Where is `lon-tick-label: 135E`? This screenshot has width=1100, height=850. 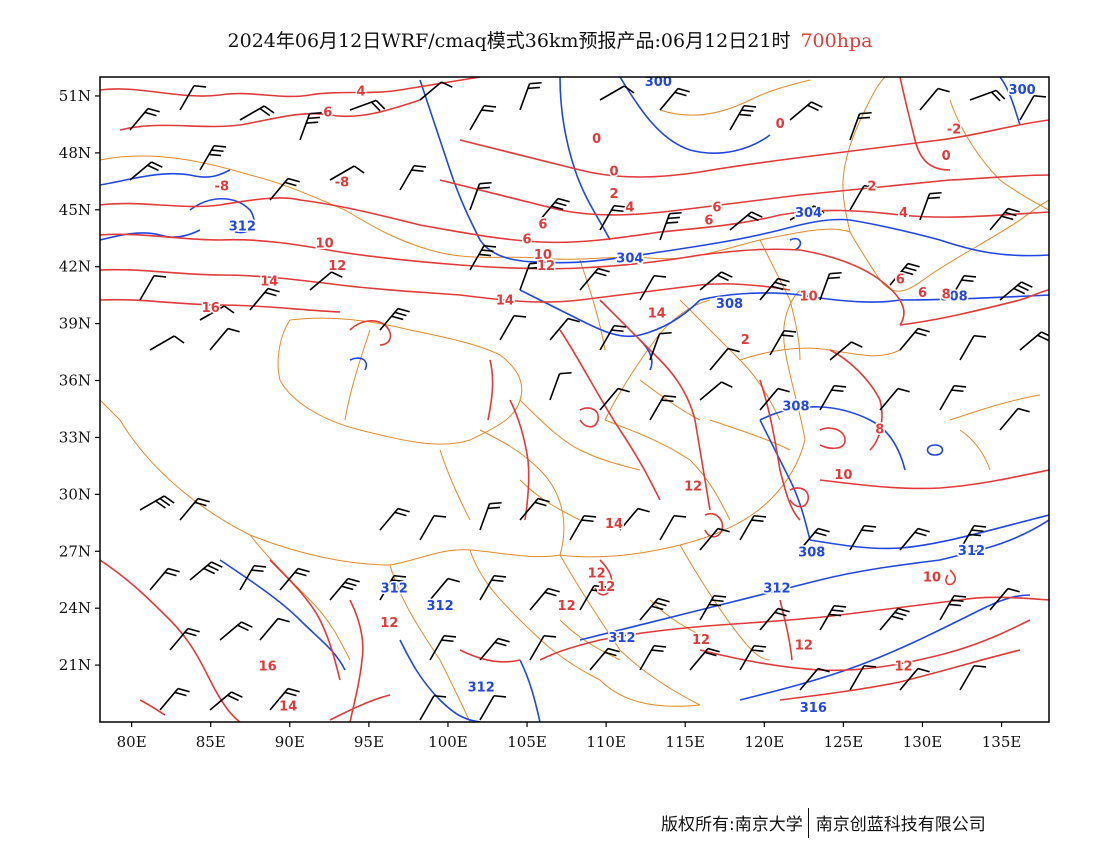
lon-tick-label: 135E is located at coordinates (1002, 742).